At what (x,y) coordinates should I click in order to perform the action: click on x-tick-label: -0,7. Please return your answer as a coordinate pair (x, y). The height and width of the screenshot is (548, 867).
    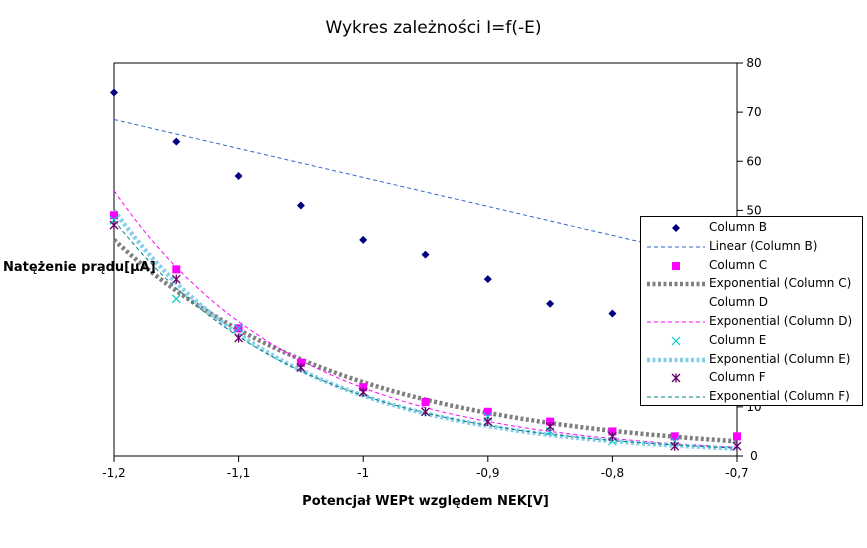
    Looking at the image, I should click on (736, 473).